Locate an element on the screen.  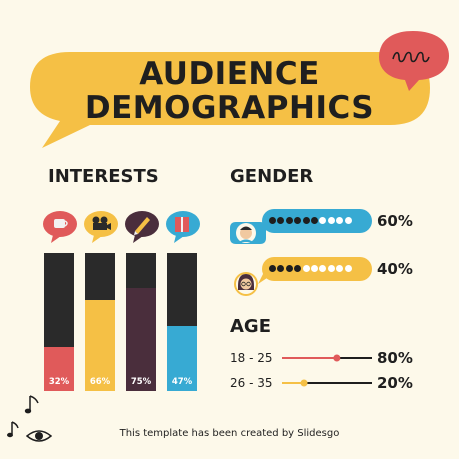
gender-dots-man is located at coordinates (311, 220).